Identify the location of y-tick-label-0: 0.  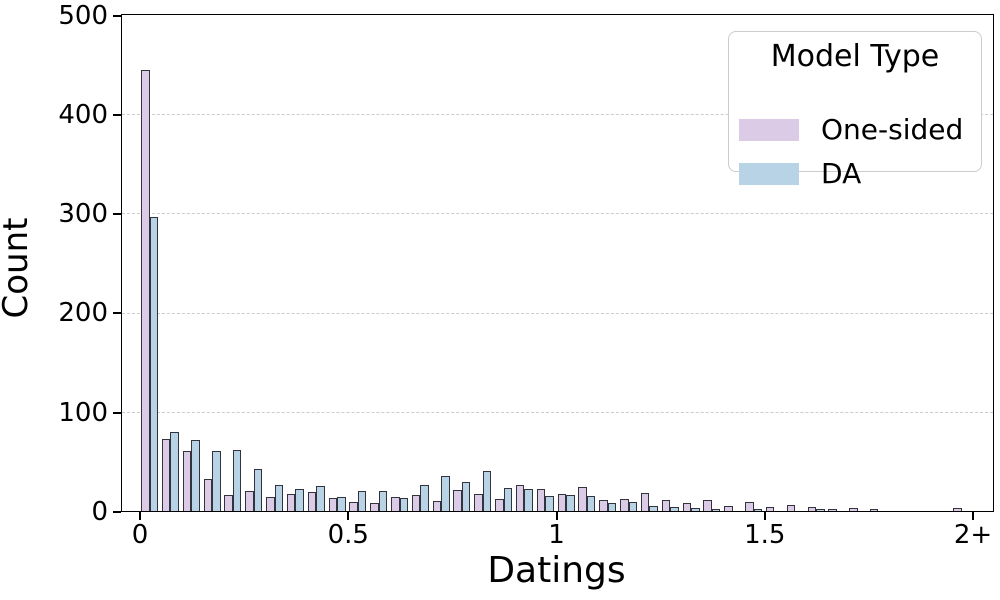
(99, 511).